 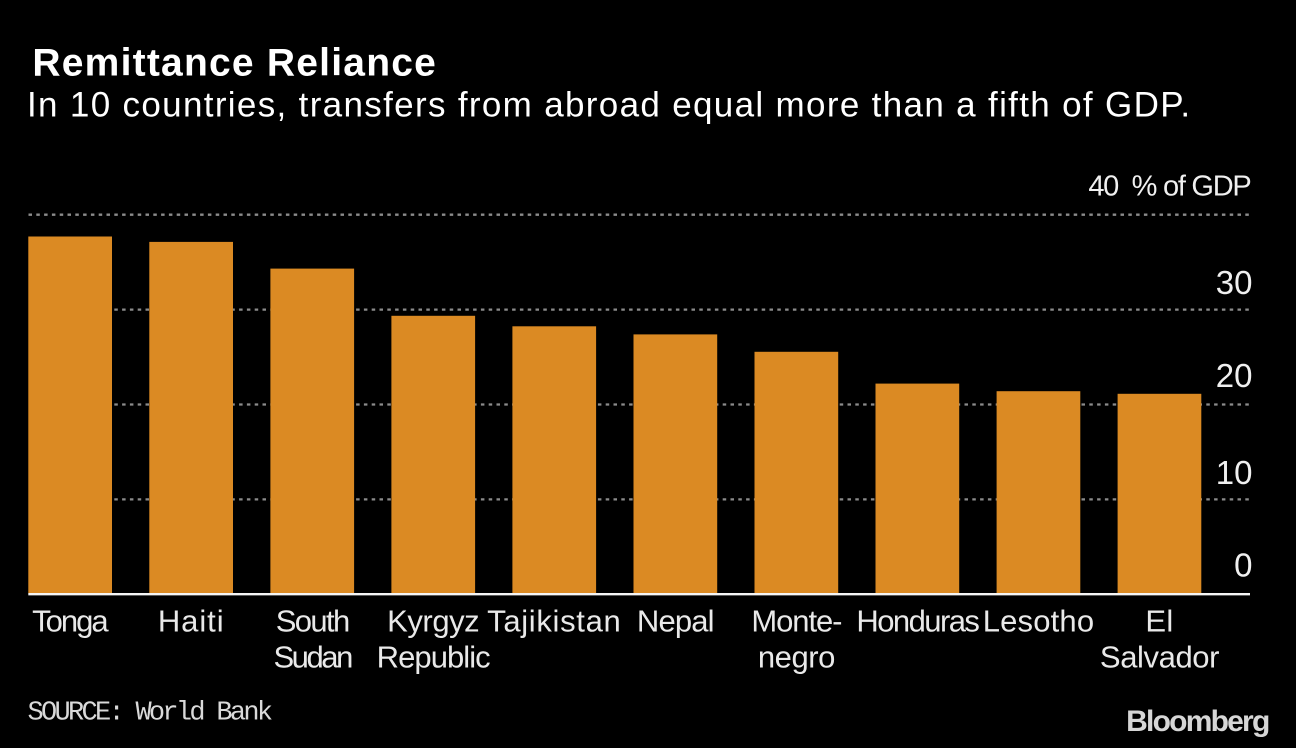 I want to click on svg-text: 10, so click(x=1234, y=472).